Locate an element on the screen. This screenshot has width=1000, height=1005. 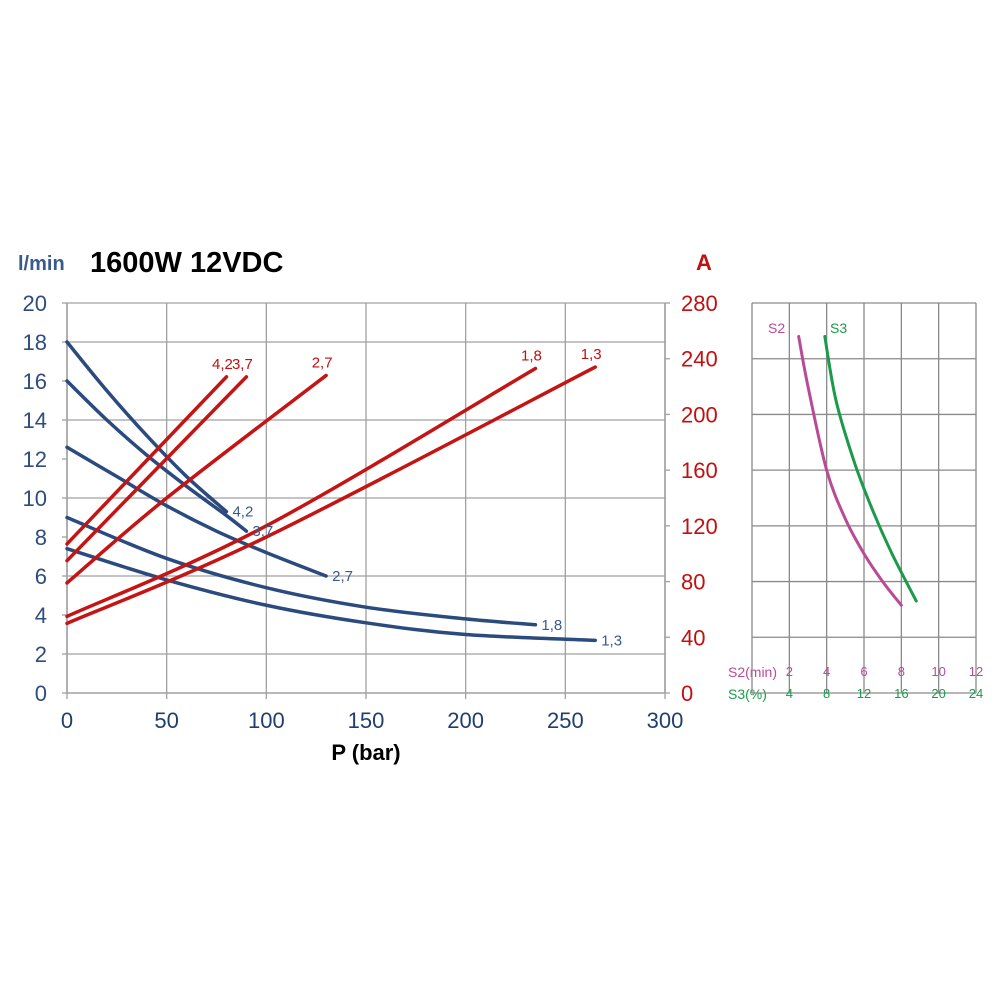
y-tick-label: 4 is located at coordinates (41, 615).